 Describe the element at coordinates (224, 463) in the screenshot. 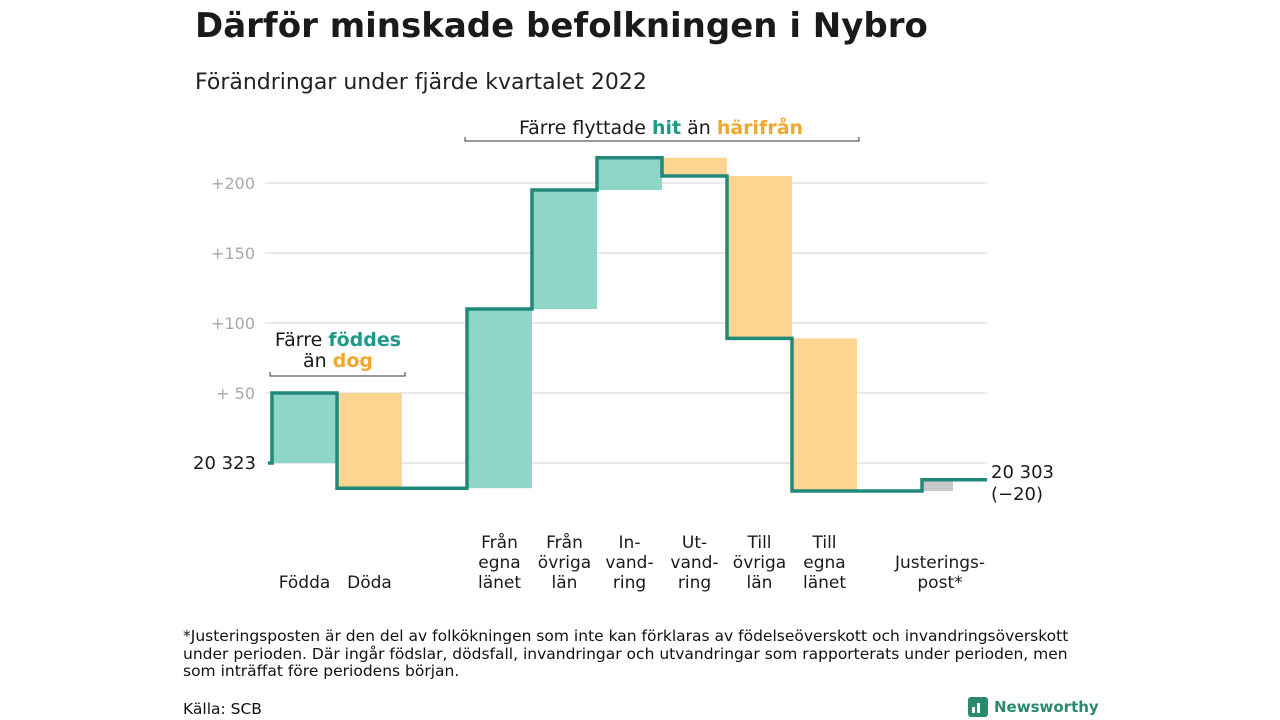

I see `start-value-label: 20 323` at that location.